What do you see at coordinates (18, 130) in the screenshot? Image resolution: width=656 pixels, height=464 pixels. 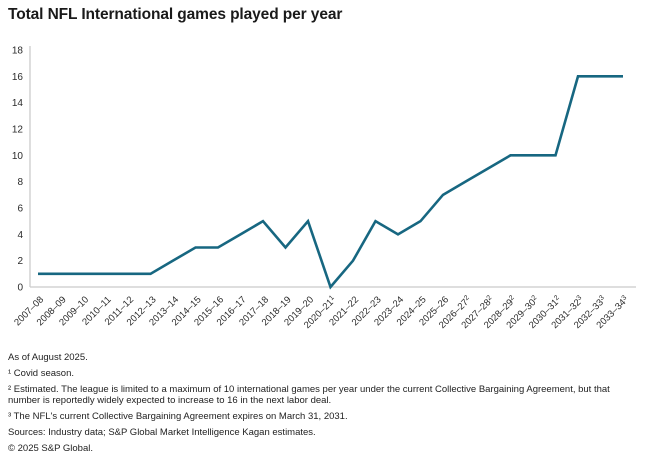 I see `y-tick-label: 12` at bounding box center [18, 130].